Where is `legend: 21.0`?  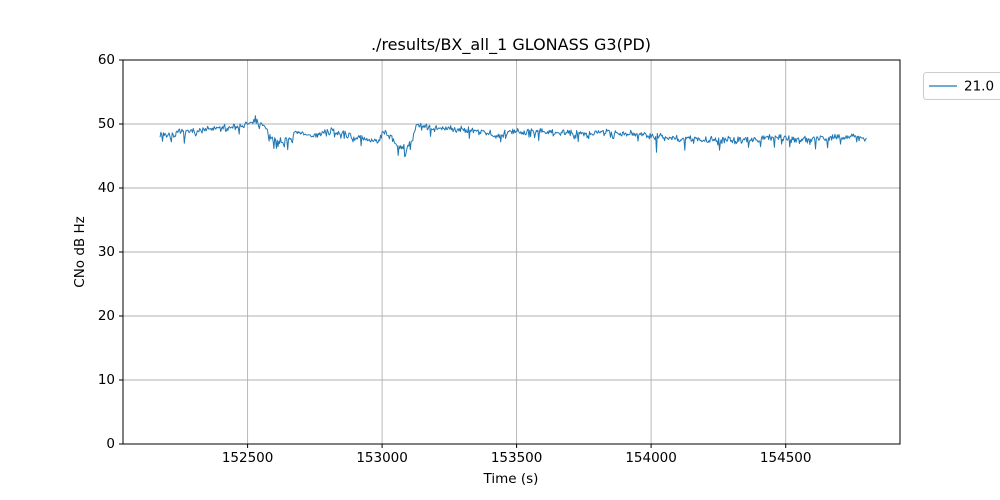 legend: 21.0 is located at coordinates (961, 86).